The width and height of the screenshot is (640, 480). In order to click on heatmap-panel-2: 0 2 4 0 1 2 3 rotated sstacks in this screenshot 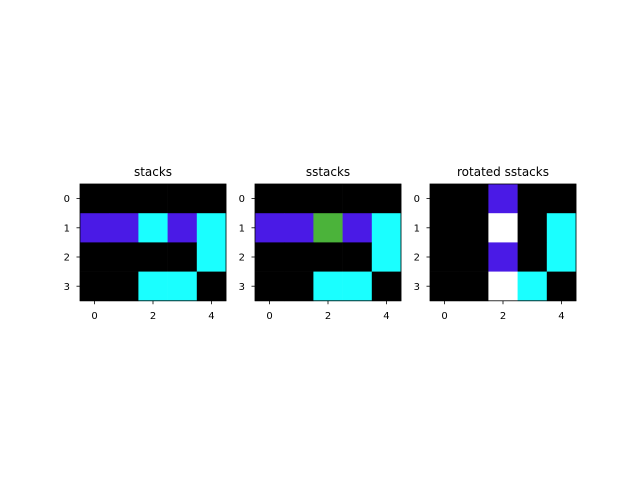, I will do `click(495, 243)`.